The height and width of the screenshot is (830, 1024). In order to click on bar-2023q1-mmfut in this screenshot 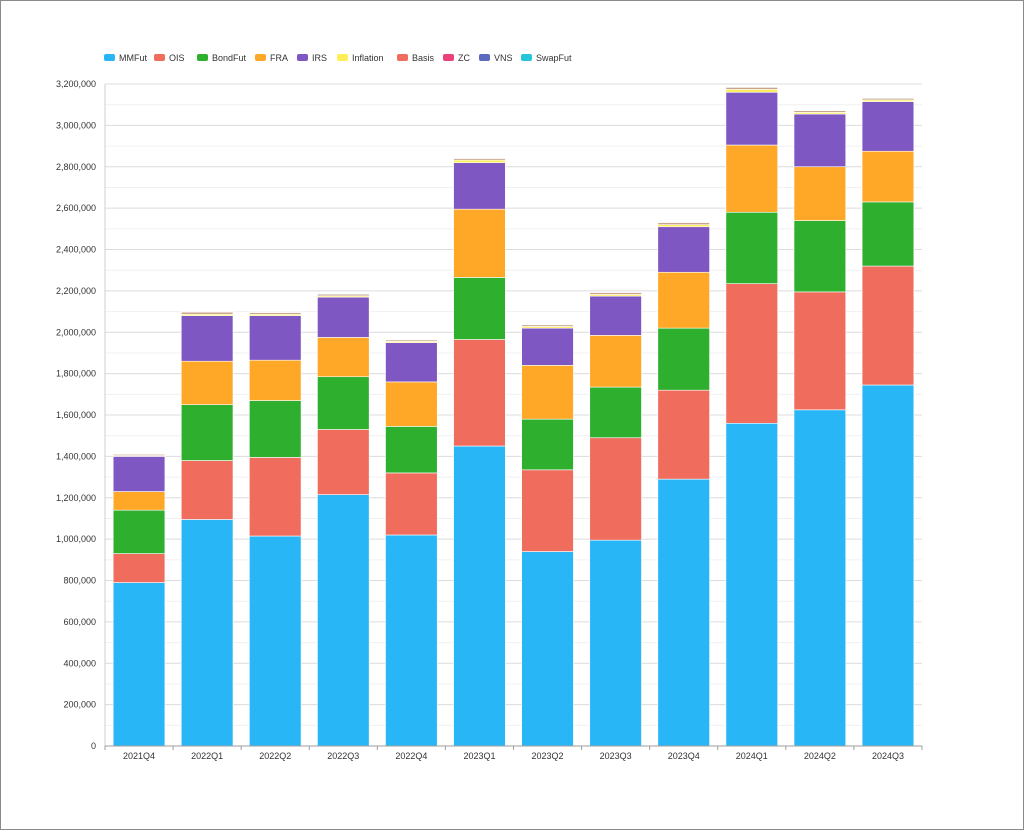, I will do `click(479, 596)`.